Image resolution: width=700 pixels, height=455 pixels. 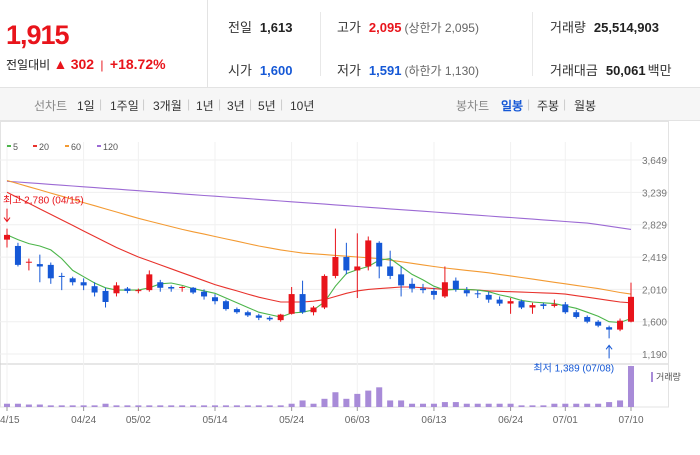 I want to click on low-arrow-icon, so click(x=609, y=351).